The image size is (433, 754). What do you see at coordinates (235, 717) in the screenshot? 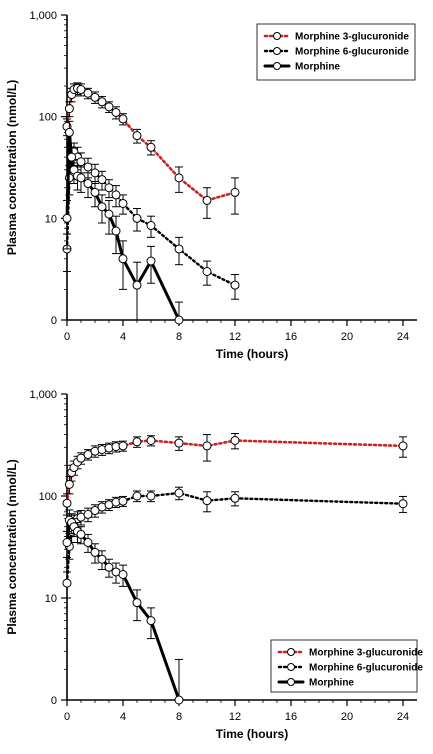
I see `x-tick-label: 12` at bounding box center [235, 717].